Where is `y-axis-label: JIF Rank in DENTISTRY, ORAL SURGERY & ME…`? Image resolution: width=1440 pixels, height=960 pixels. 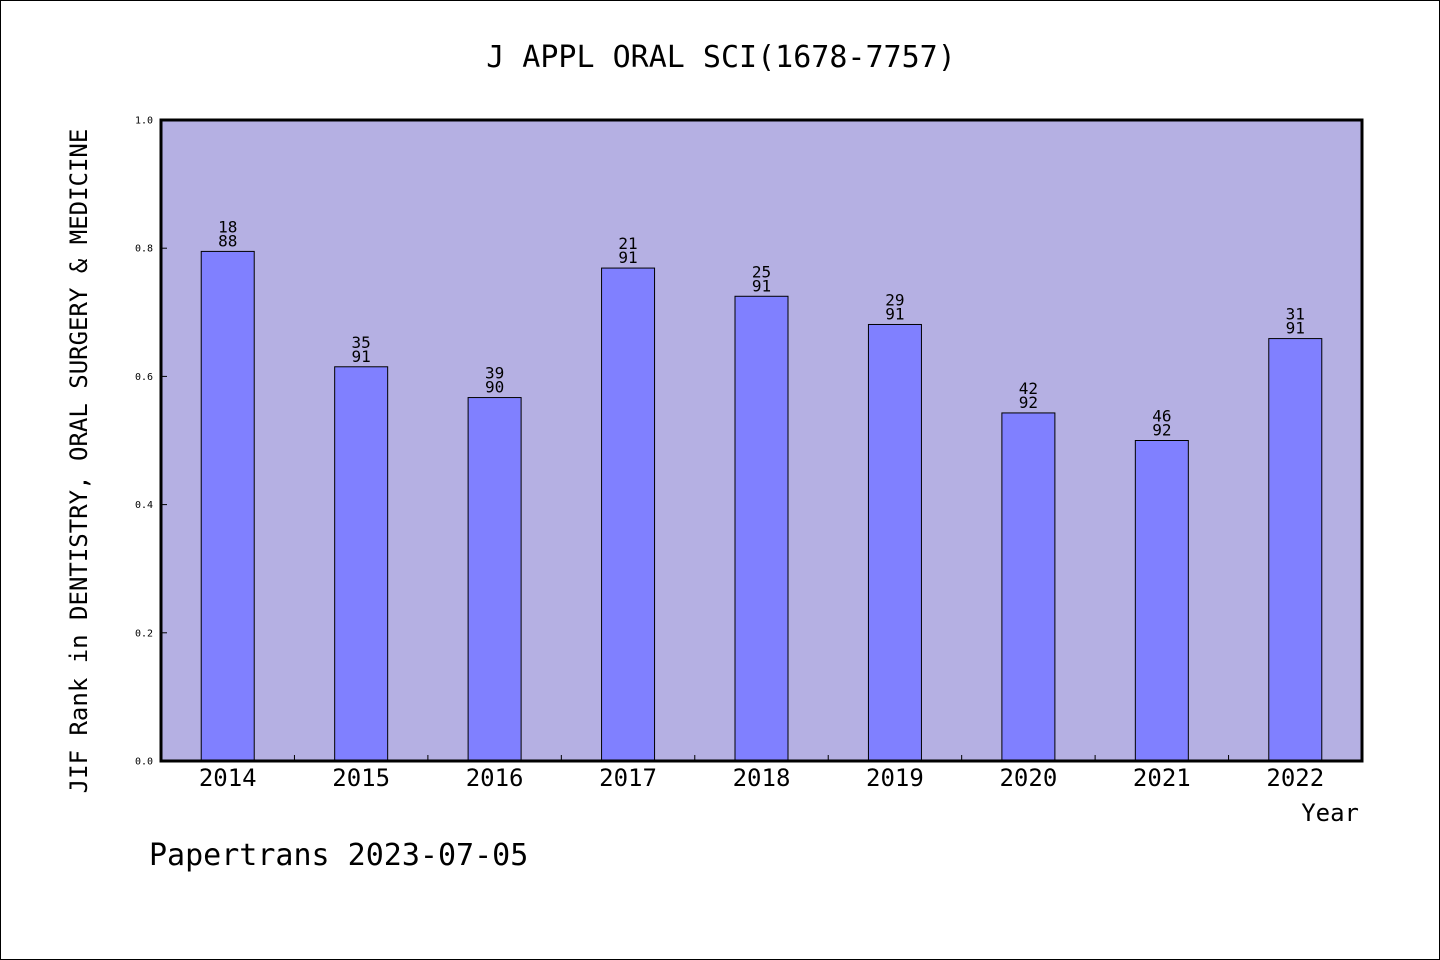 y-axis-label: JIF Rank in DENTISTRY, ORAL SURGERY & ME… is located at coordinates (79, 461).